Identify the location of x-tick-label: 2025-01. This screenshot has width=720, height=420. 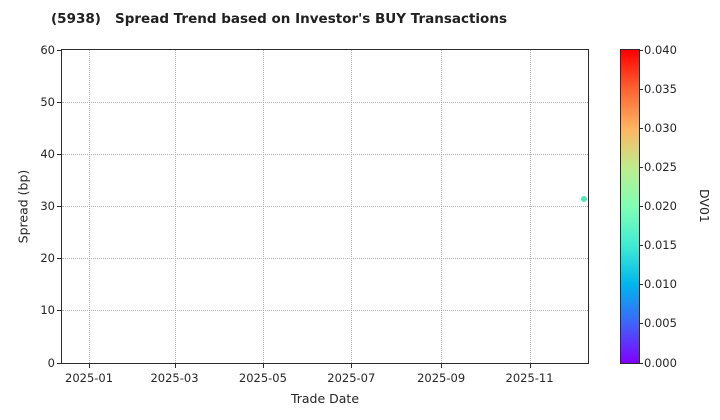
(89, 378).